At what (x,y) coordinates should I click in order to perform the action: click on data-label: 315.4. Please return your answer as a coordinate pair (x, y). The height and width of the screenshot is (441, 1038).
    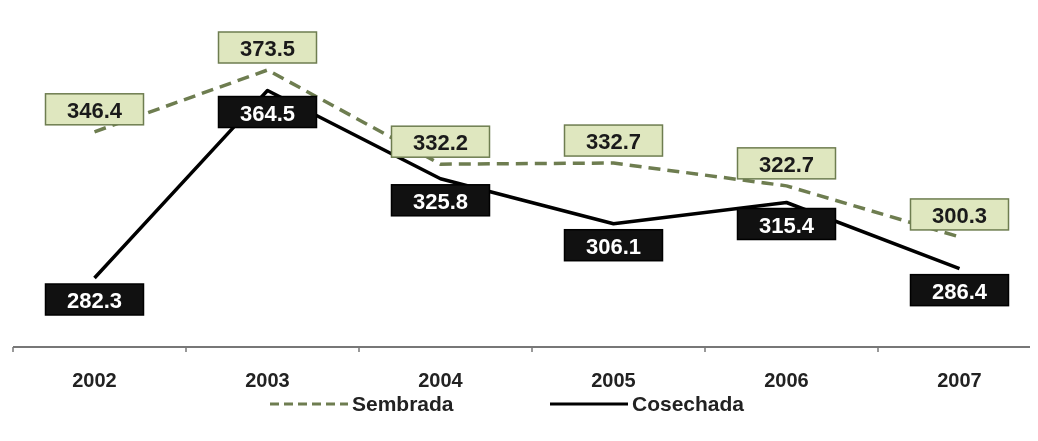
    Looking at the image, I should click on (786, 225).